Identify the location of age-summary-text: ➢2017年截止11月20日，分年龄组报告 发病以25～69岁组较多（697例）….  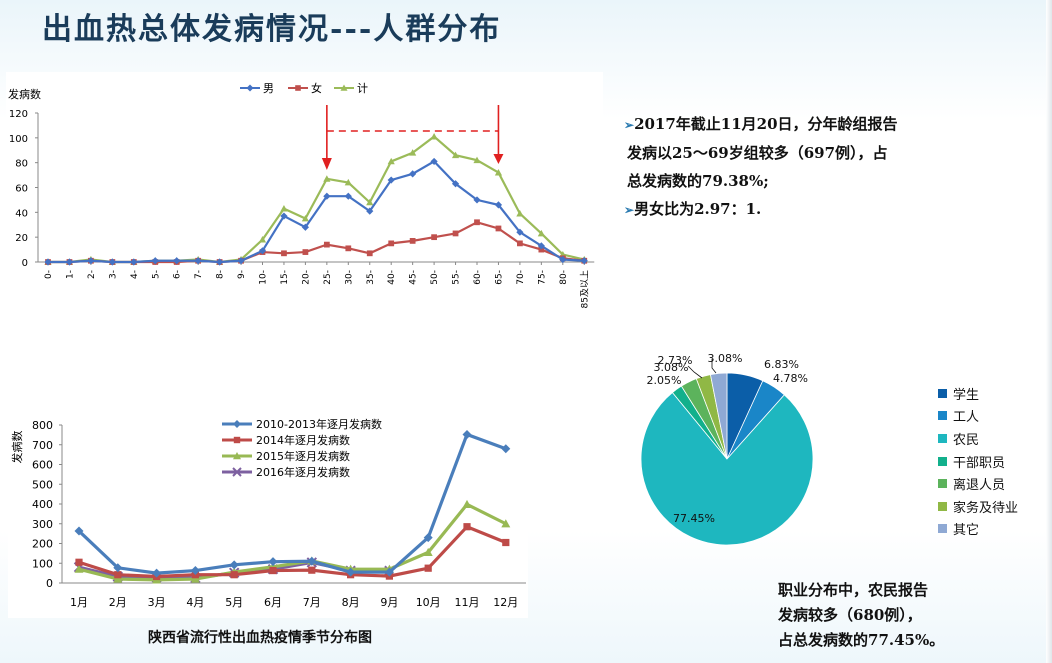
(761, 167).